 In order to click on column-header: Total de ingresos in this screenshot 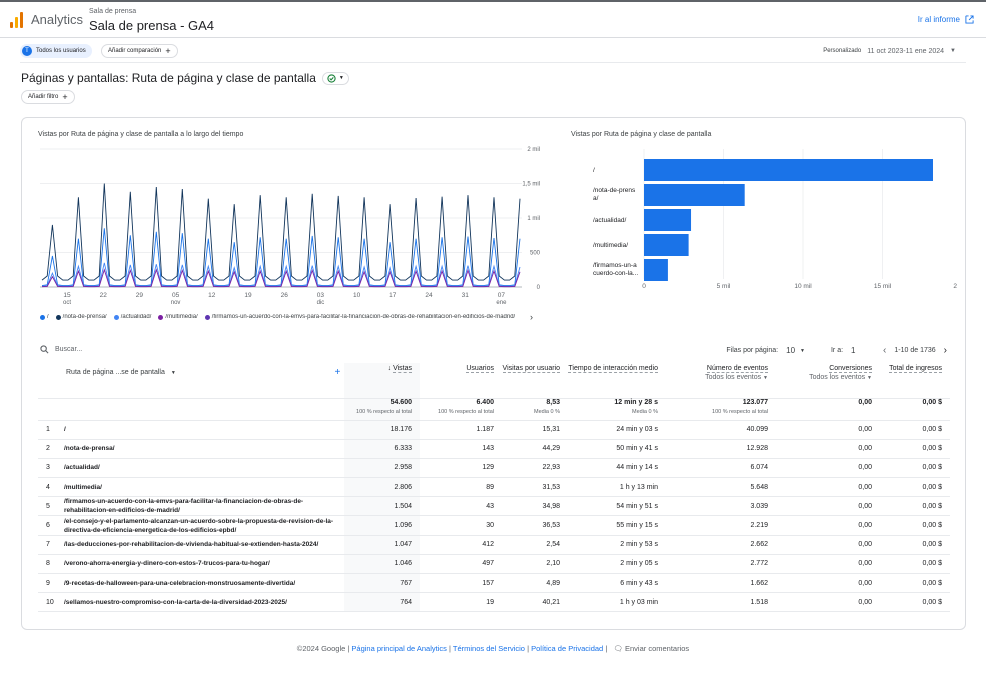, I will do `click(915, 381)`.